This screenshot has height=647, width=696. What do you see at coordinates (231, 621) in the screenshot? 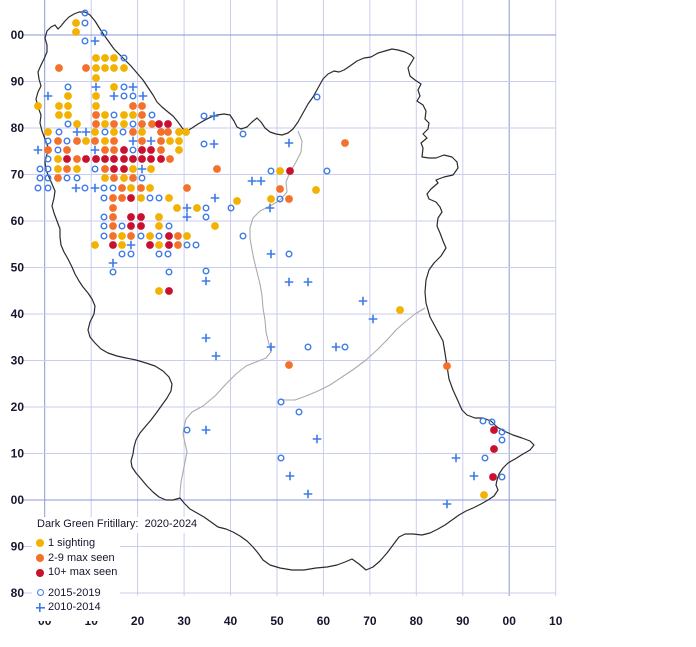
I see `x-axis-label: 40` at bounding box center [231, 621].